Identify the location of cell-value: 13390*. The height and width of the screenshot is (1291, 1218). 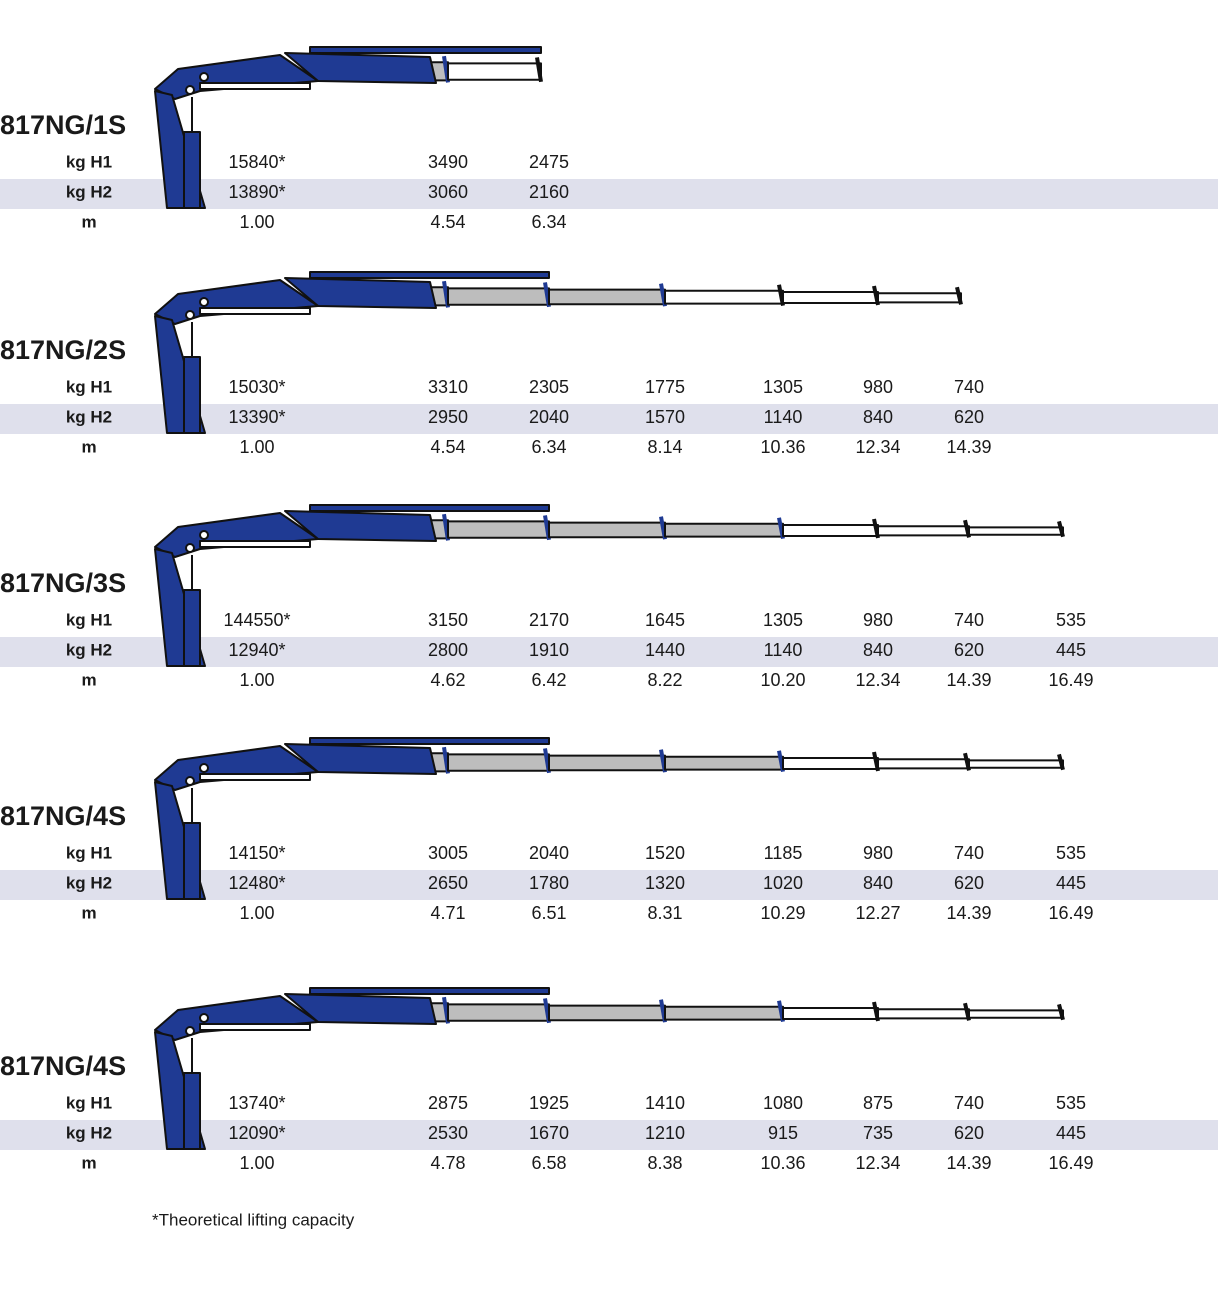
(256, 417).